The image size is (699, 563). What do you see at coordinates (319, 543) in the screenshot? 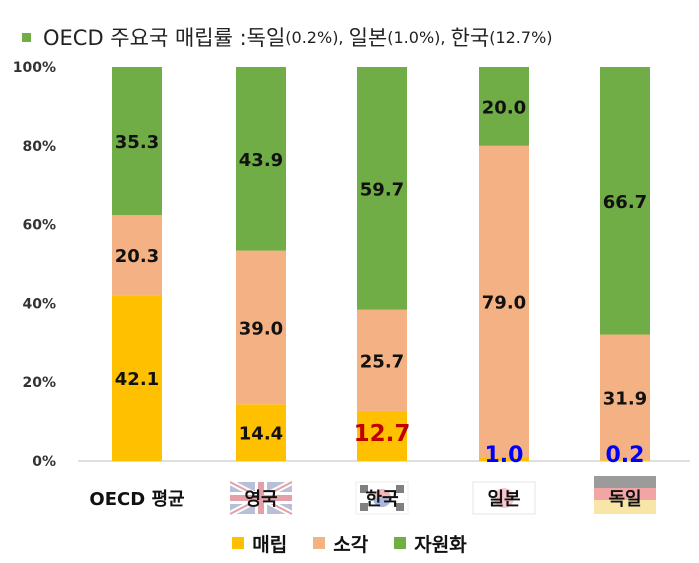
I see `legend-swatch-incineration` at bounding box center [319, 543].